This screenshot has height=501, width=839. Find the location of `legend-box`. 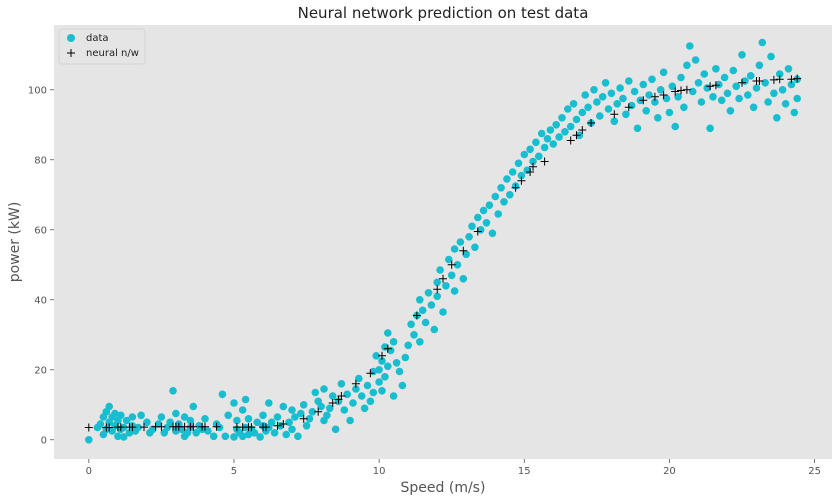

legend-box is located at coordinates (102, 46).